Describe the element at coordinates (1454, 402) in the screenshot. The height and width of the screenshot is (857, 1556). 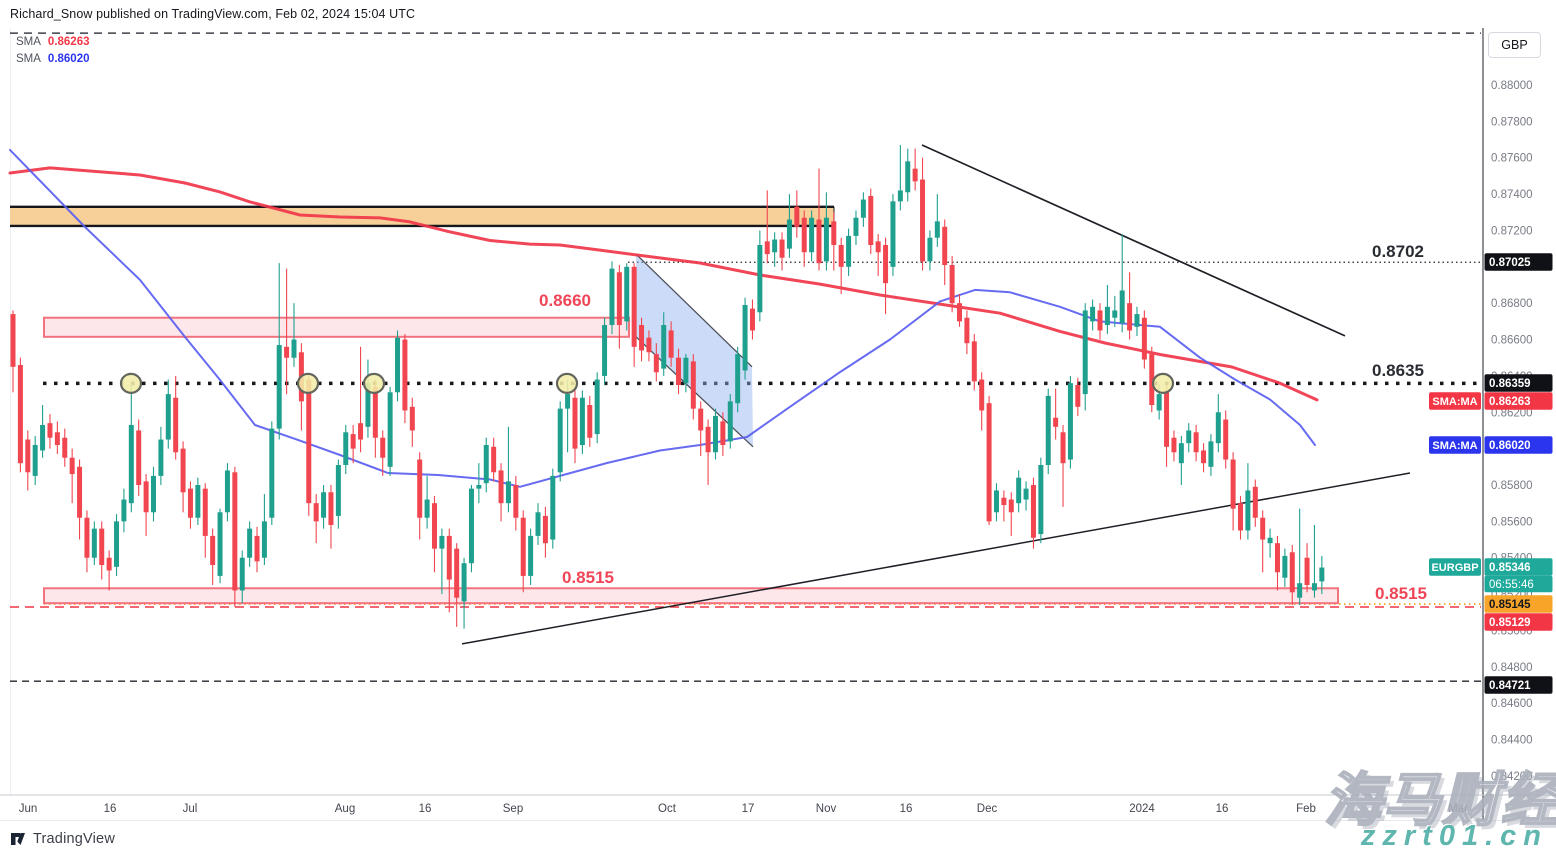
I see `svg-text: SMA:MA` at that location.